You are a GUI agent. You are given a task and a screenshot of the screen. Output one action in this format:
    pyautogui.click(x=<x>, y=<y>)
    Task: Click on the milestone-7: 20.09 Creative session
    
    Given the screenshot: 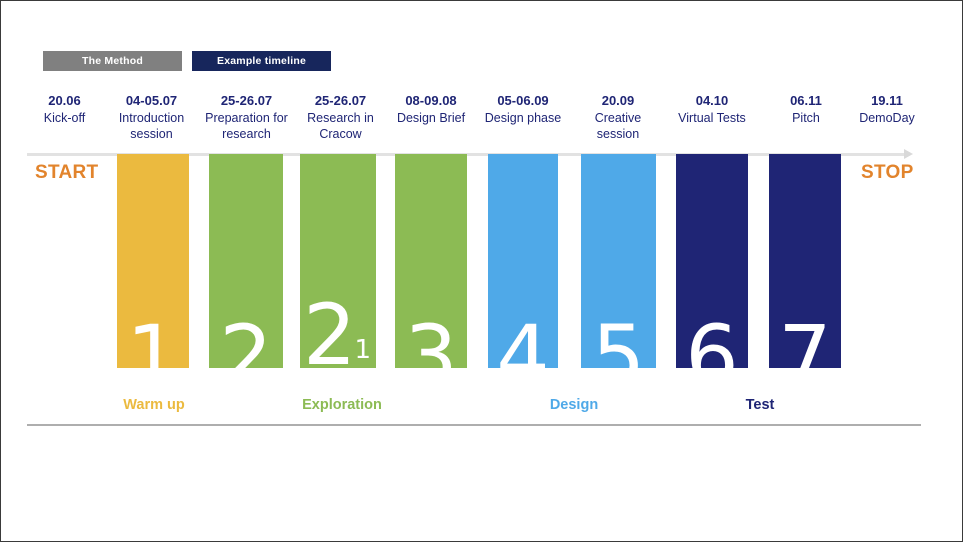 What is the action you would take?
    pyautogui.click(x=618, y=118)
    